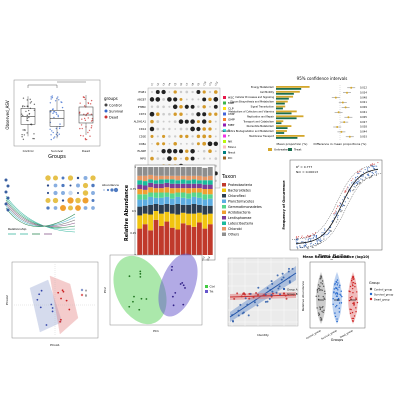 The height and width of the screenshot is (404, 400). What do you see at coordinates (142, 129) in the screenshot?
I see `dot-row-label: CD14` at bounding box center [142, 129].